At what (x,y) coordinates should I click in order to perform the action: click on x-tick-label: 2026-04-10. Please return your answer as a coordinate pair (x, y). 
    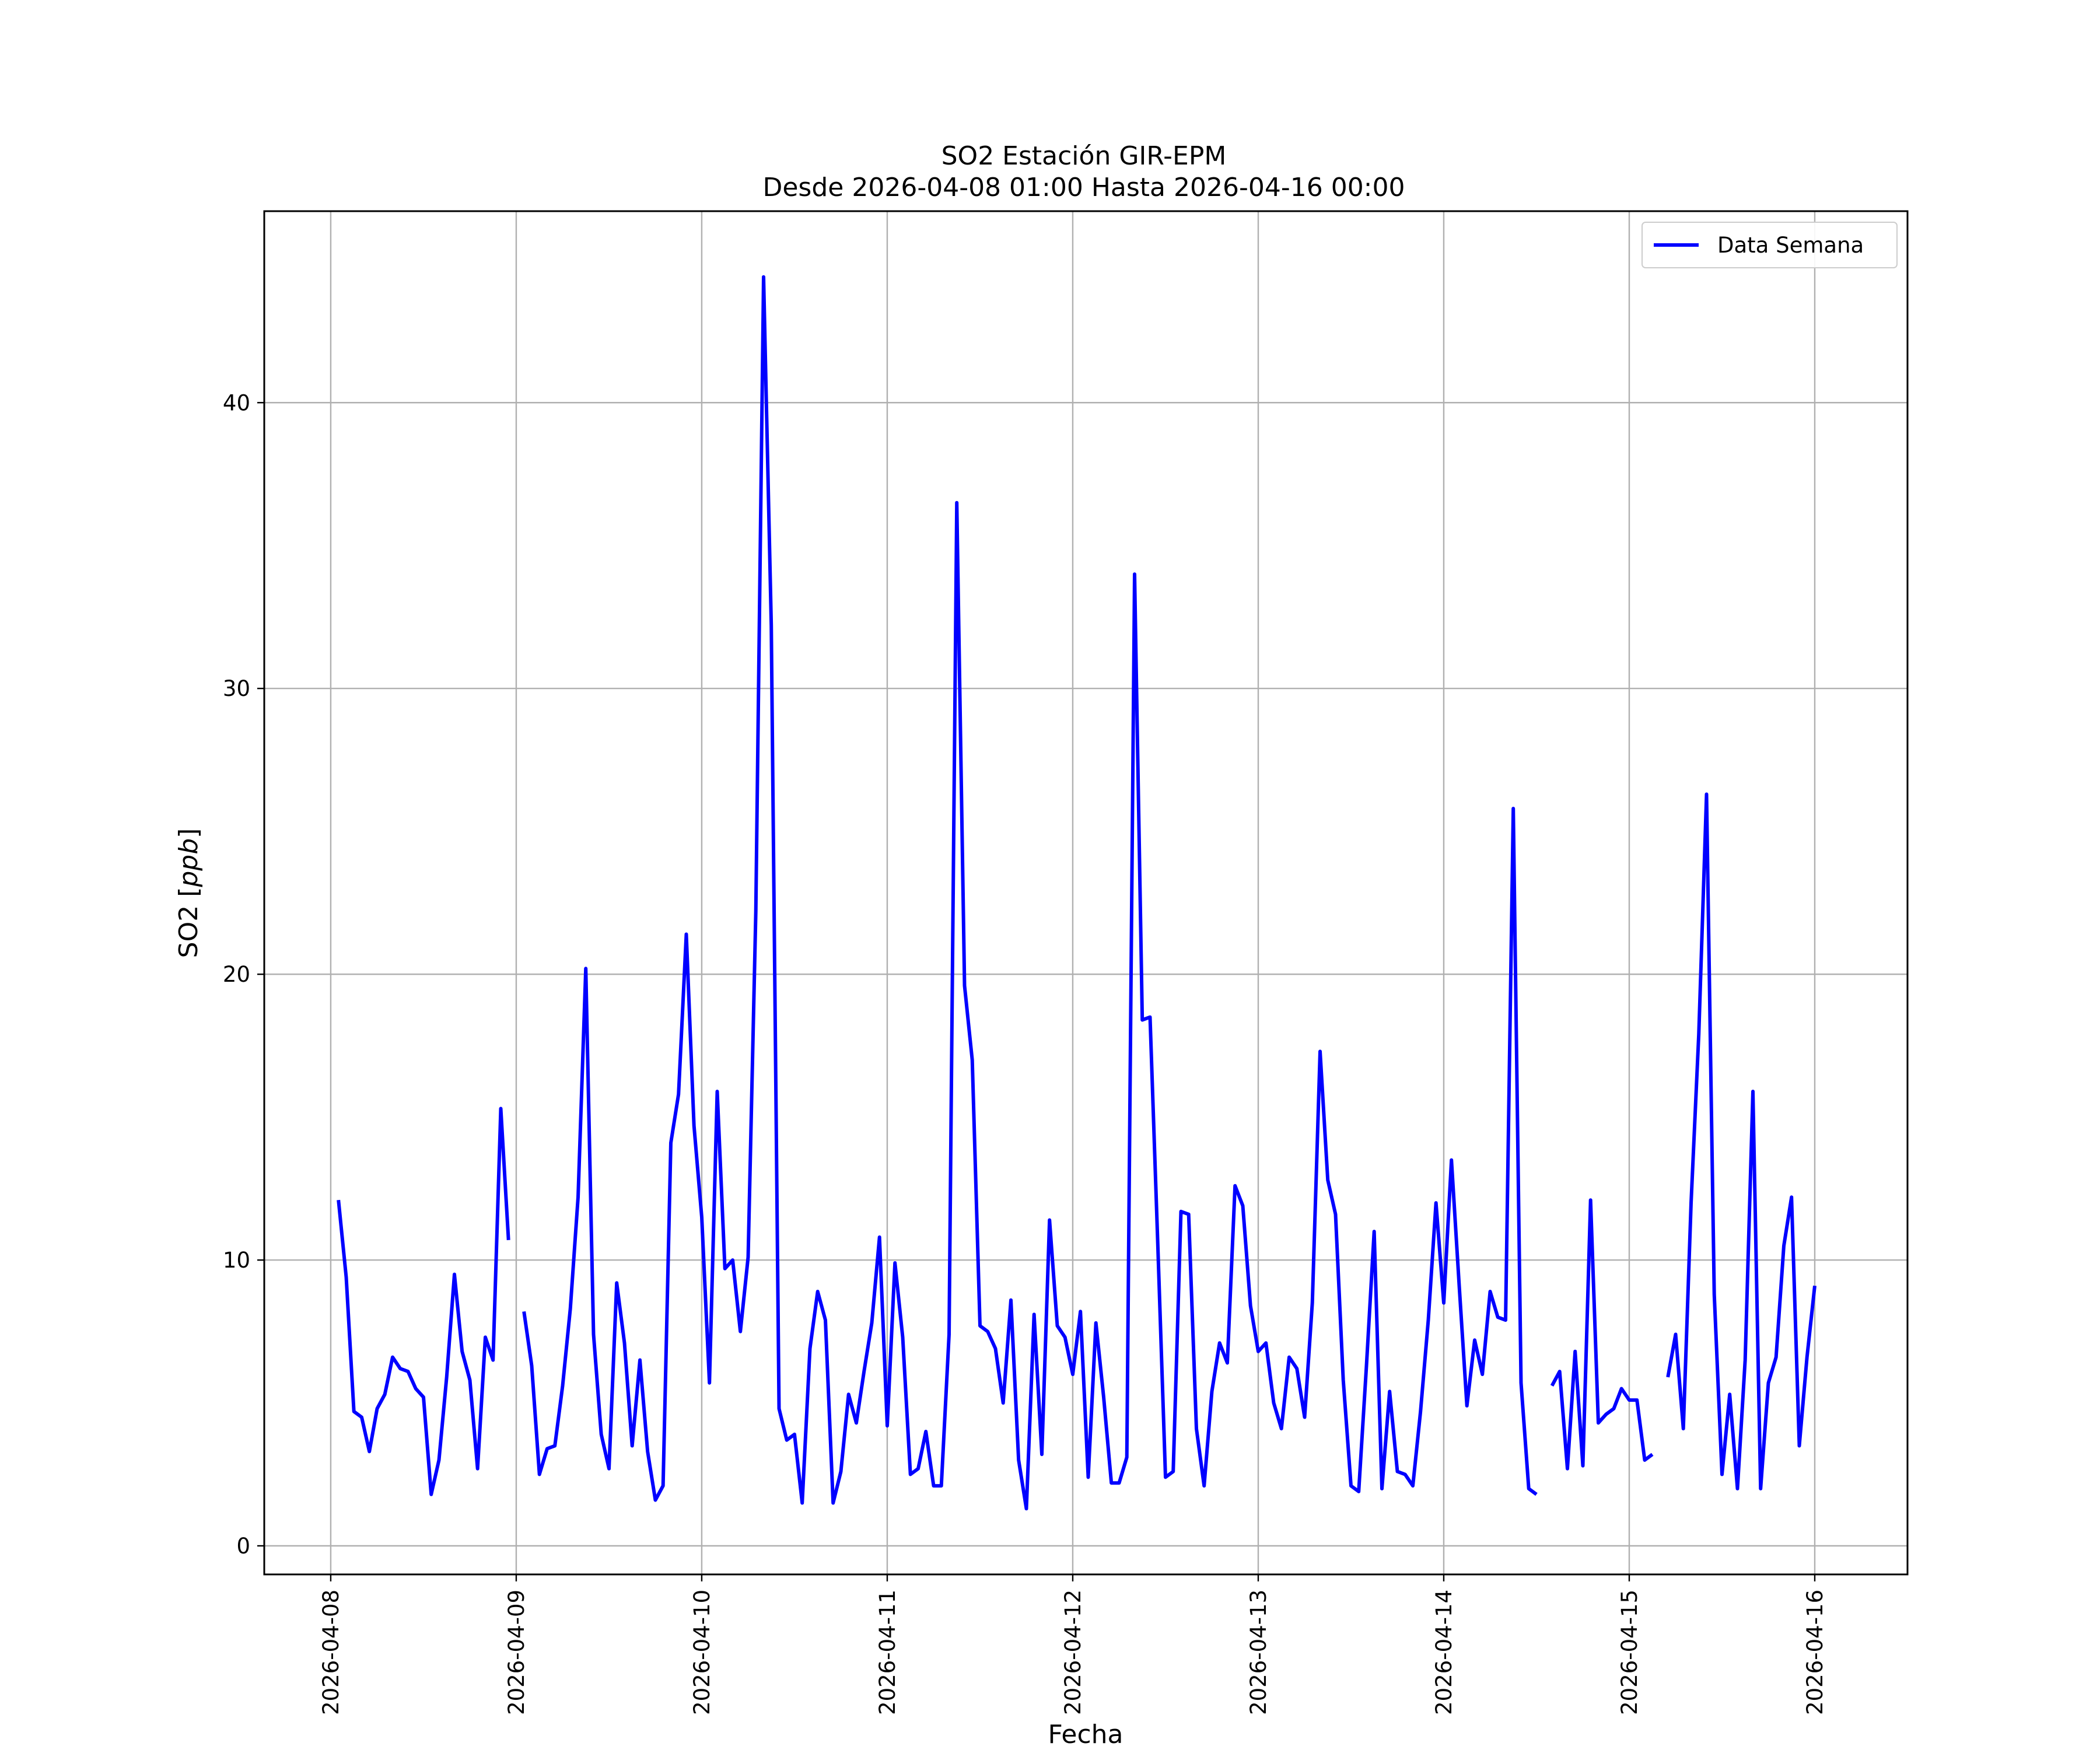
    Looking at the image, I should click on (702, 1652).